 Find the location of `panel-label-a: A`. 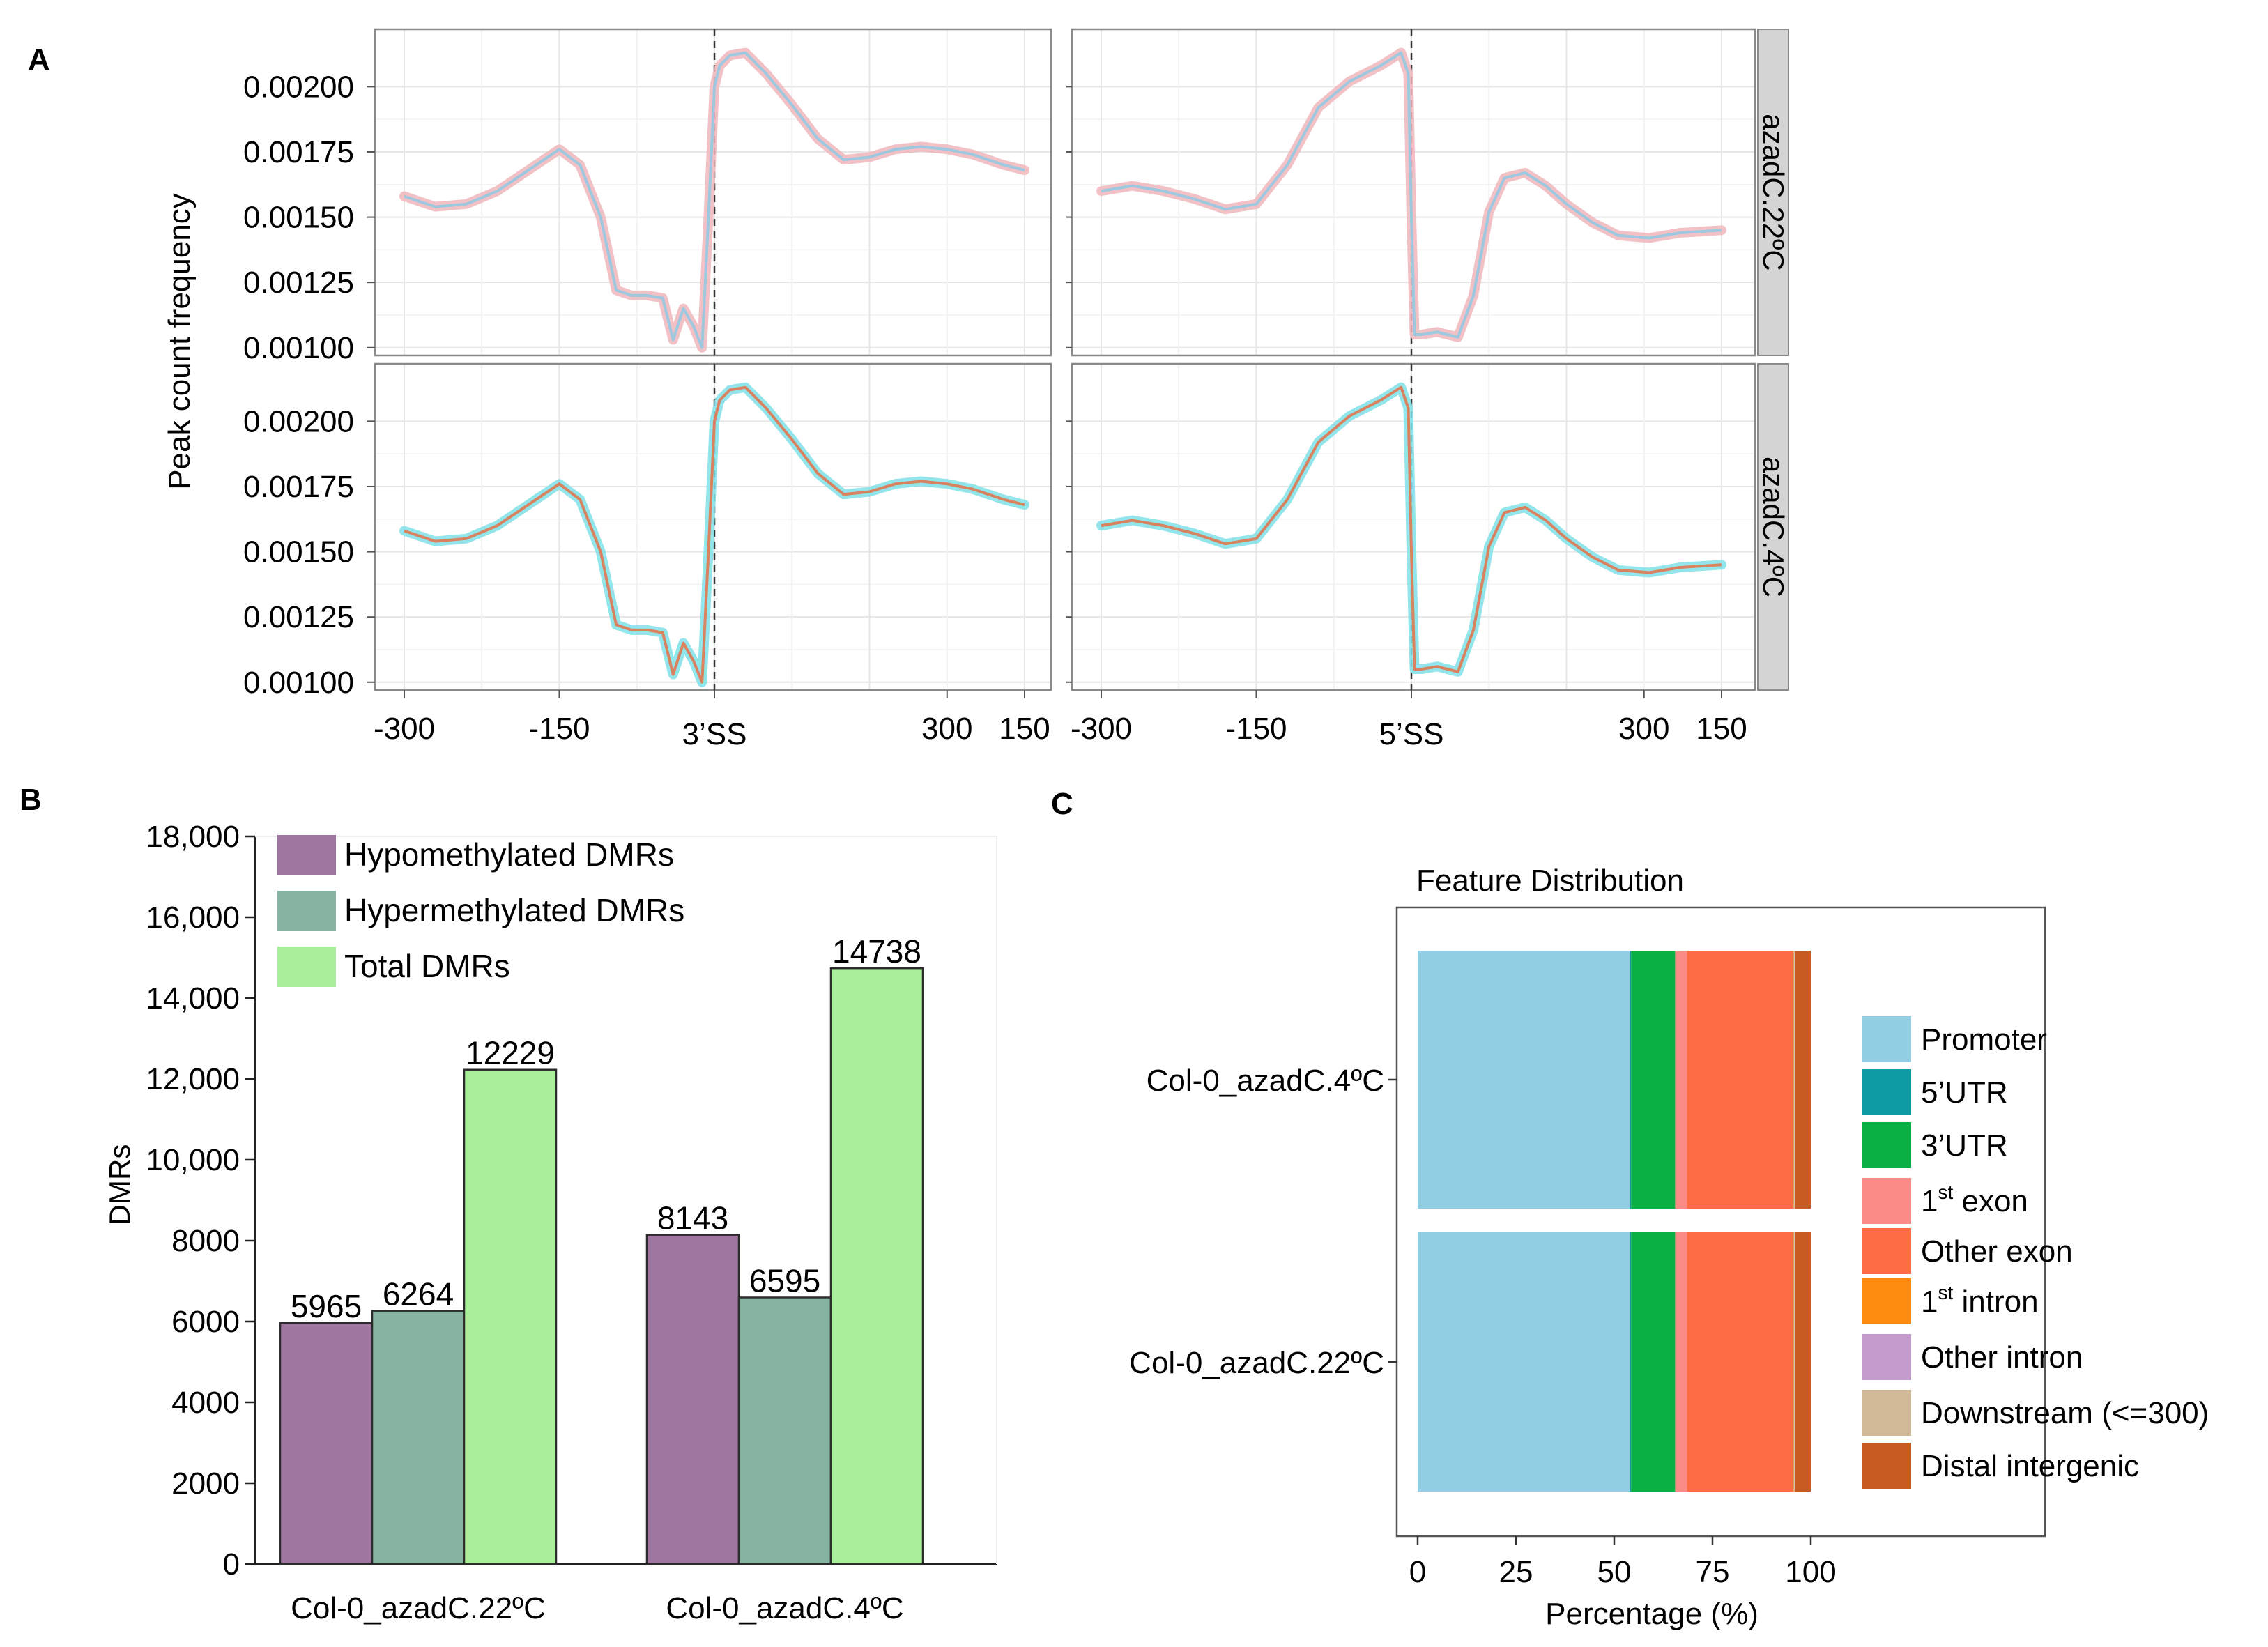

panel-label-a: A is located at coordinates (39, 60).